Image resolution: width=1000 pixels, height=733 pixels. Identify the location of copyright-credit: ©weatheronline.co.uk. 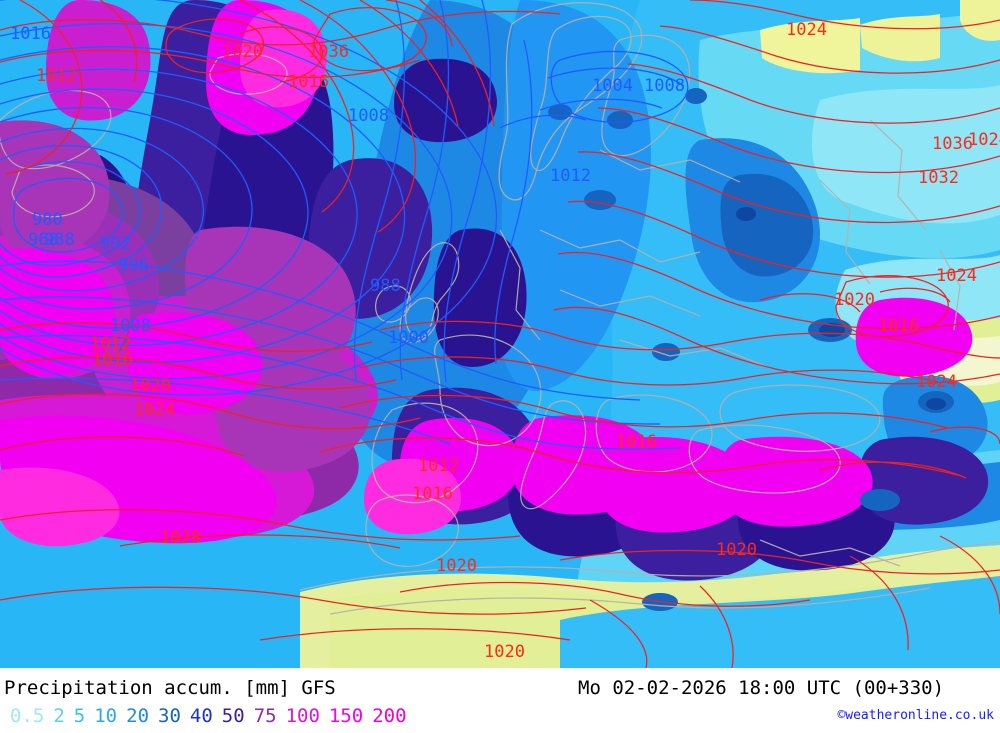
(915, 715).